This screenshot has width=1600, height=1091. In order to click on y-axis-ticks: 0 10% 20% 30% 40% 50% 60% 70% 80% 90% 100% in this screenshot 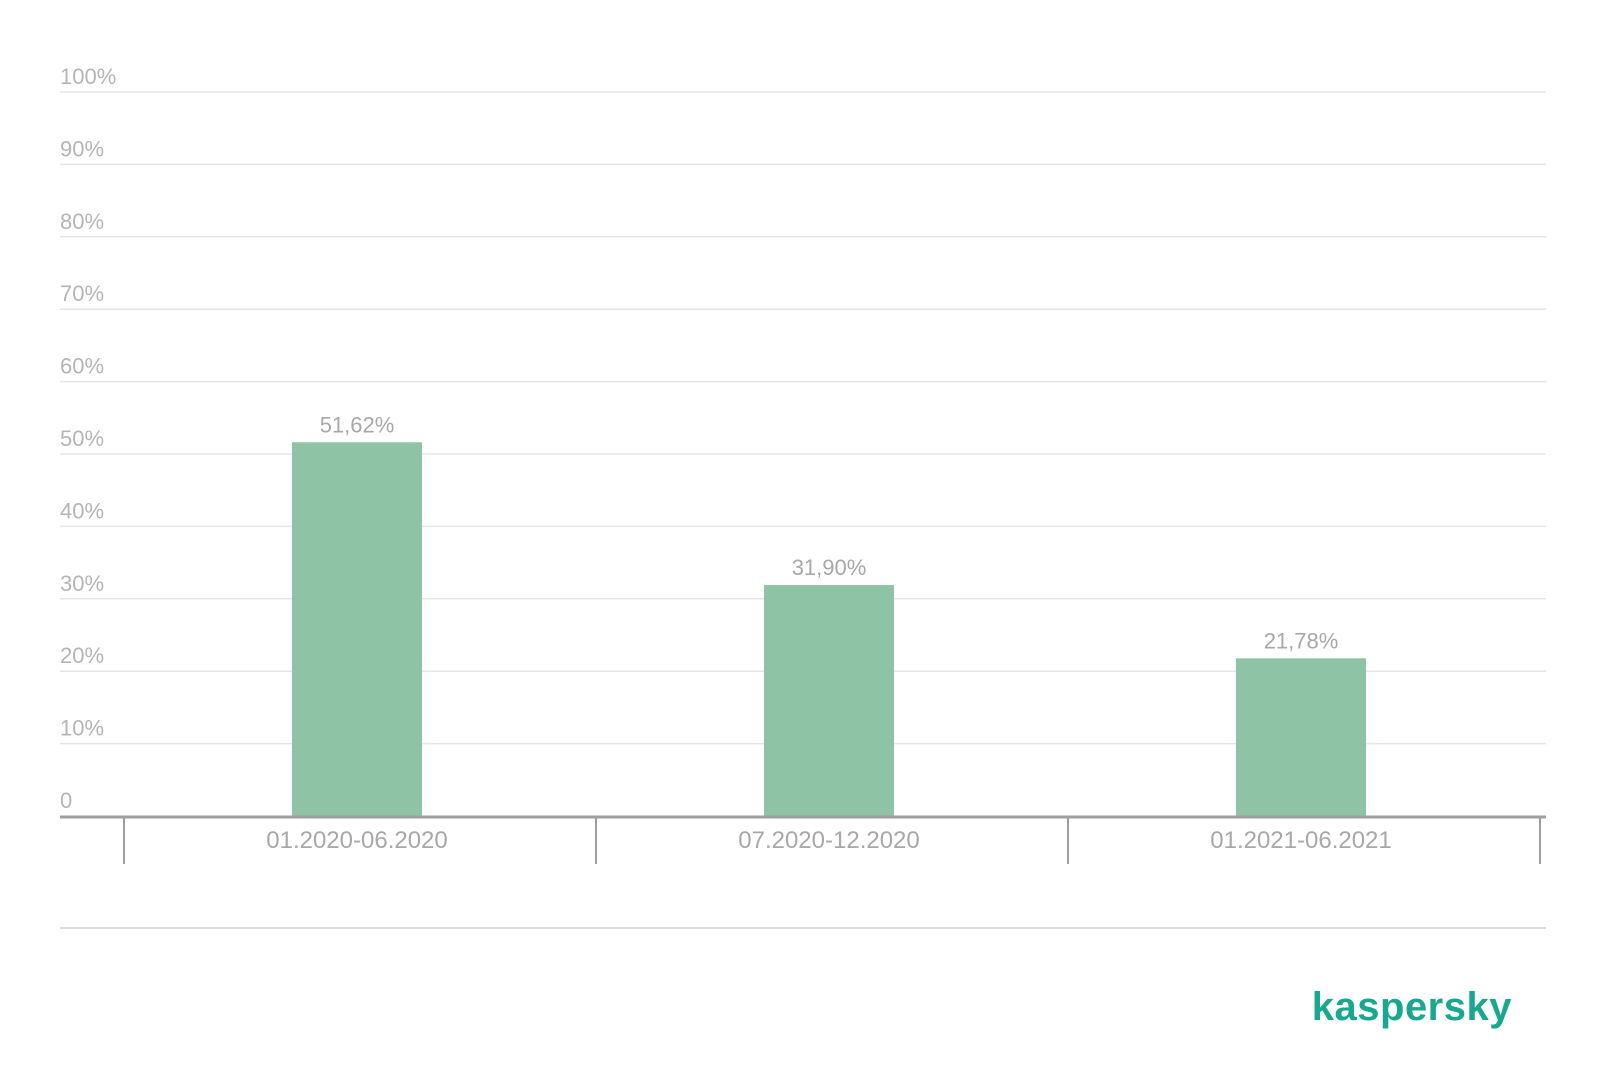, I will do `click(88, 438)`.